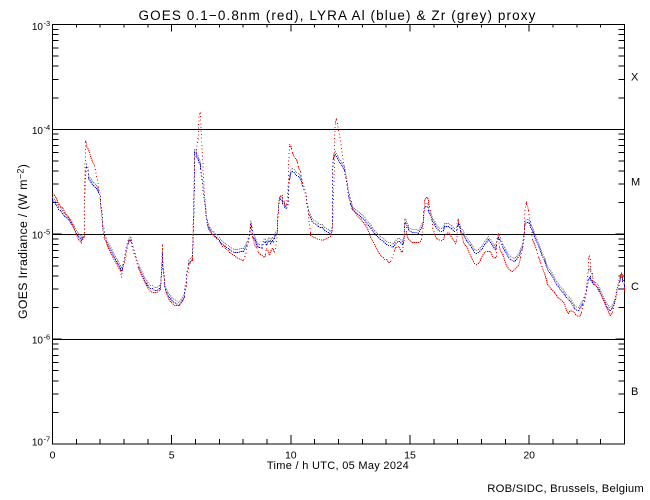  Describe the element at coordinates (635, 287) in the screenshot. I see `svg-text: C` at that location.